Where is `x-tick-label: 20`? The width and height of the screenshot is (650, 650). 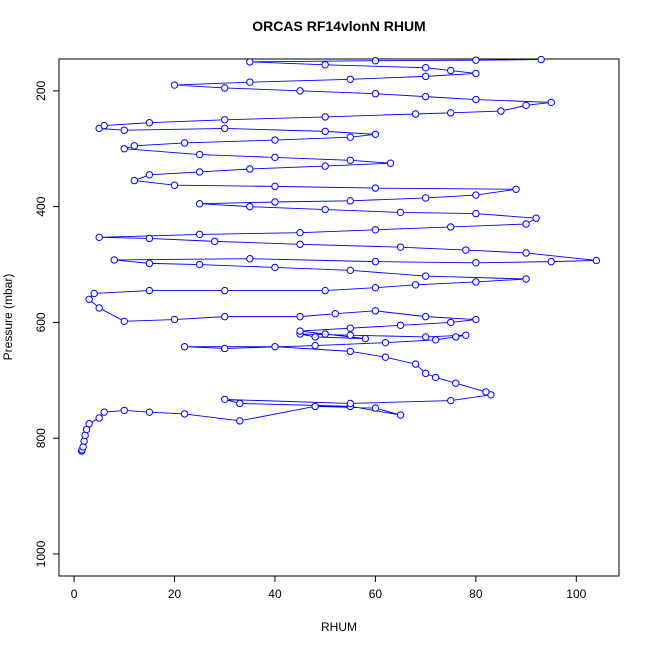
x-tick-label: 20 is located at coordinates (175, 594).